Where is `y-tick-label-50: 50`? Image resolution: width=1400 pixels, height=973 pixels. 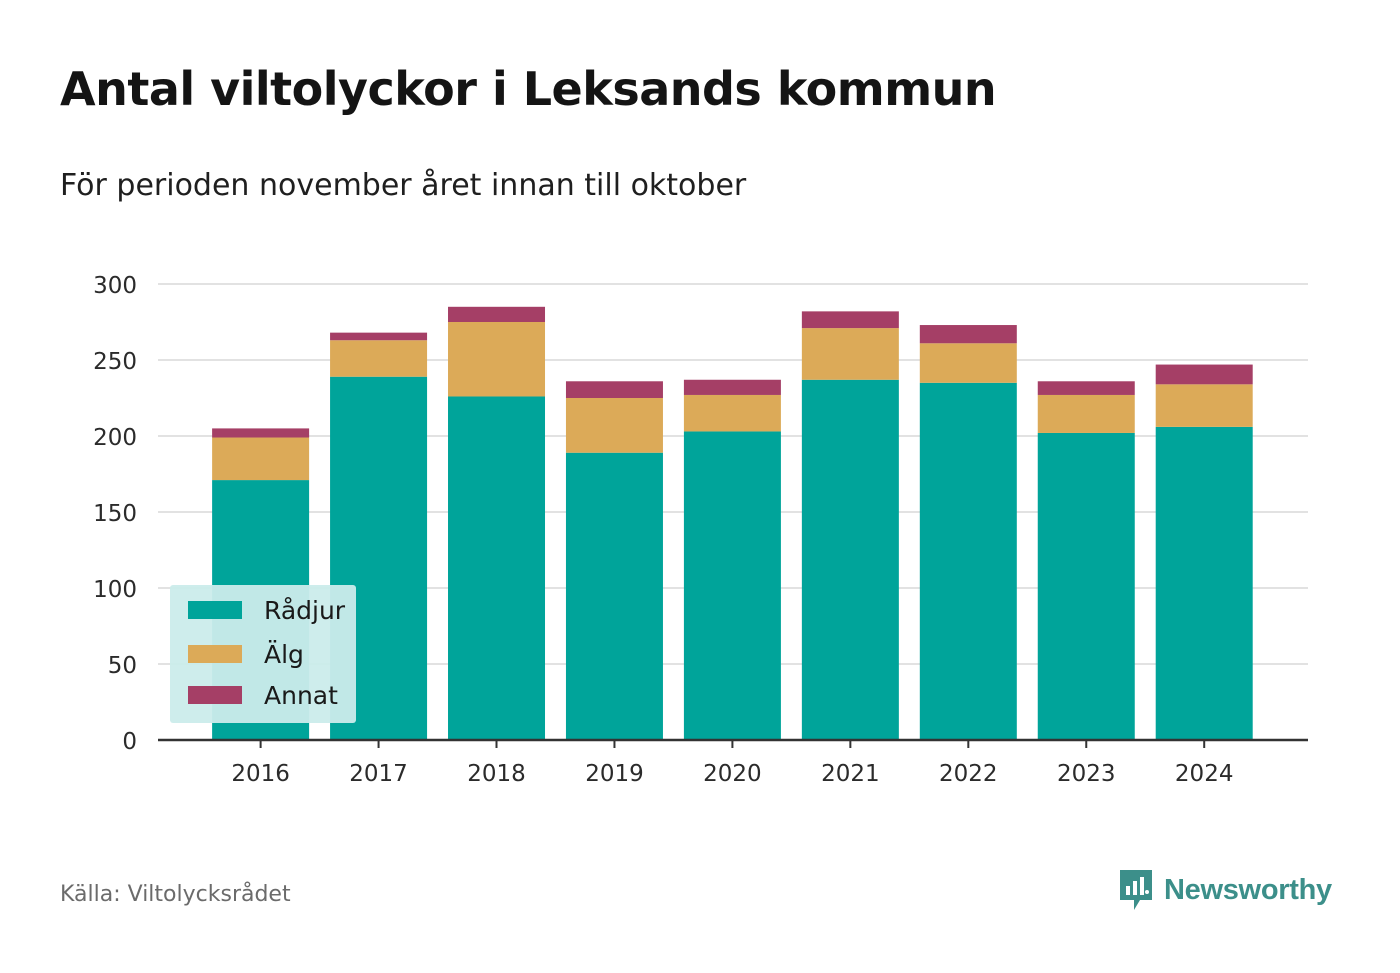
y-tick-label-50: 50 is located at coordinates (122, 666).